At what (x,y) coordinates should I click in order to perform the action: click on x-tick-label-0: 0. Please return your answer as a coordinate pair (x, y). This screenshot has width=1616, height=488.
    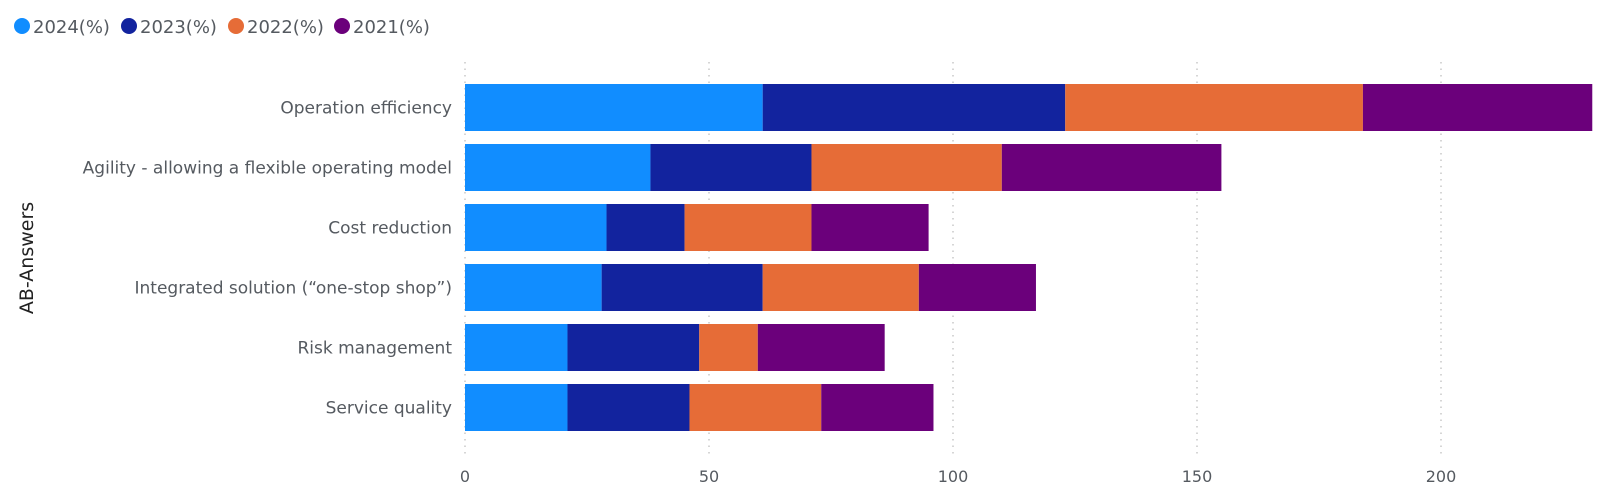
    Looking at the image, I should click on (465, 476).